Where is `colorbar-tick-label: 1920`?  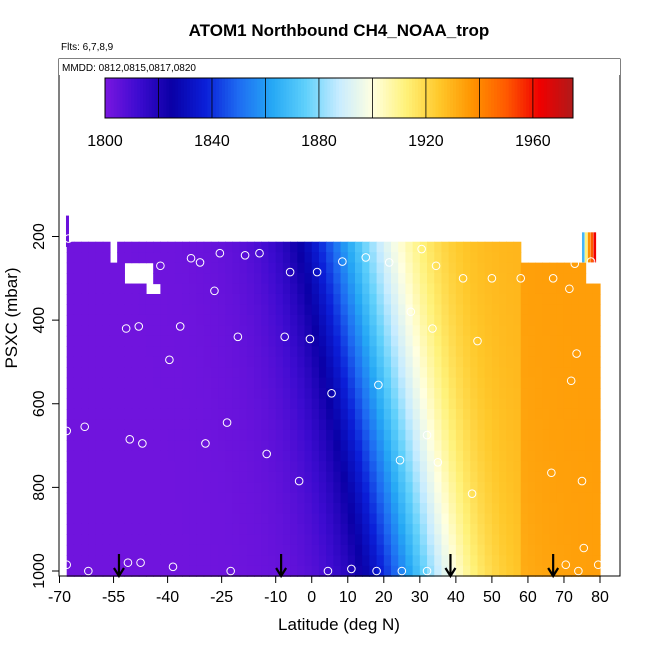
colorbar-tick-label: 1920 is located at coordinates (426, 141).